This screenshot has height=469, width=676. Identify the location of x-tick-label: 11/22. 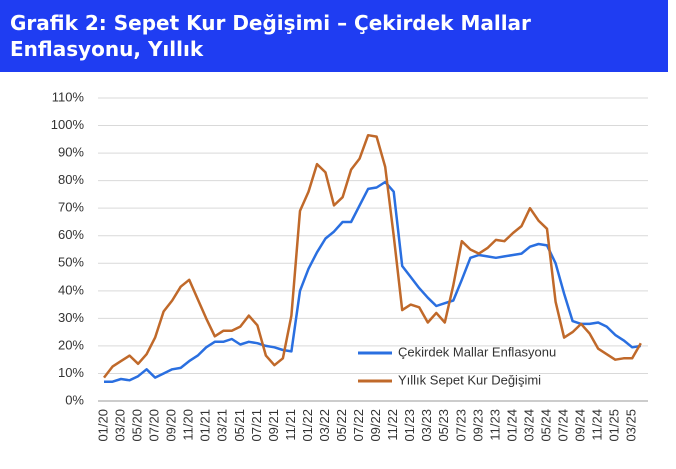
(392, 425).